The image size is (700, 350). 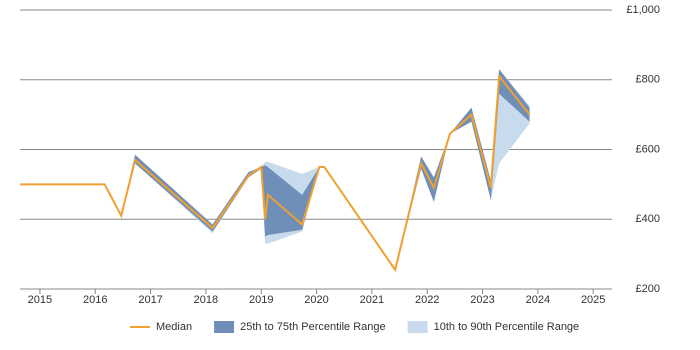 I want to click on legend-label: 10th to 90th Percentile Range, so click(x=507, y=327).